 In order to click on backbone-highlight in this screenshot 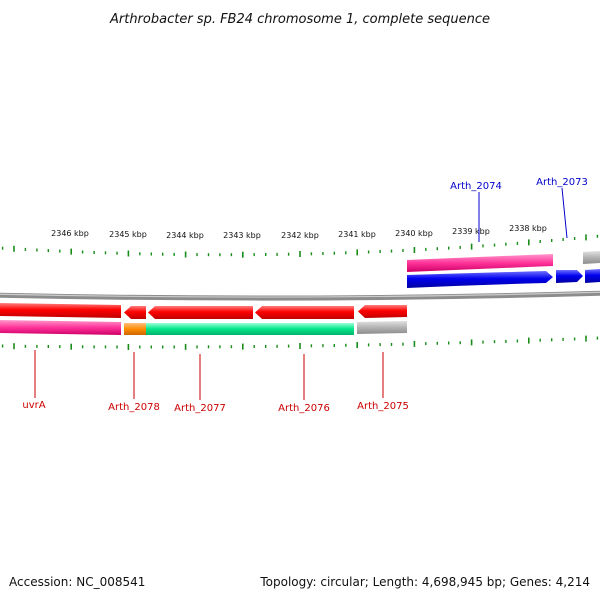, I will do `click(300, 294)`.